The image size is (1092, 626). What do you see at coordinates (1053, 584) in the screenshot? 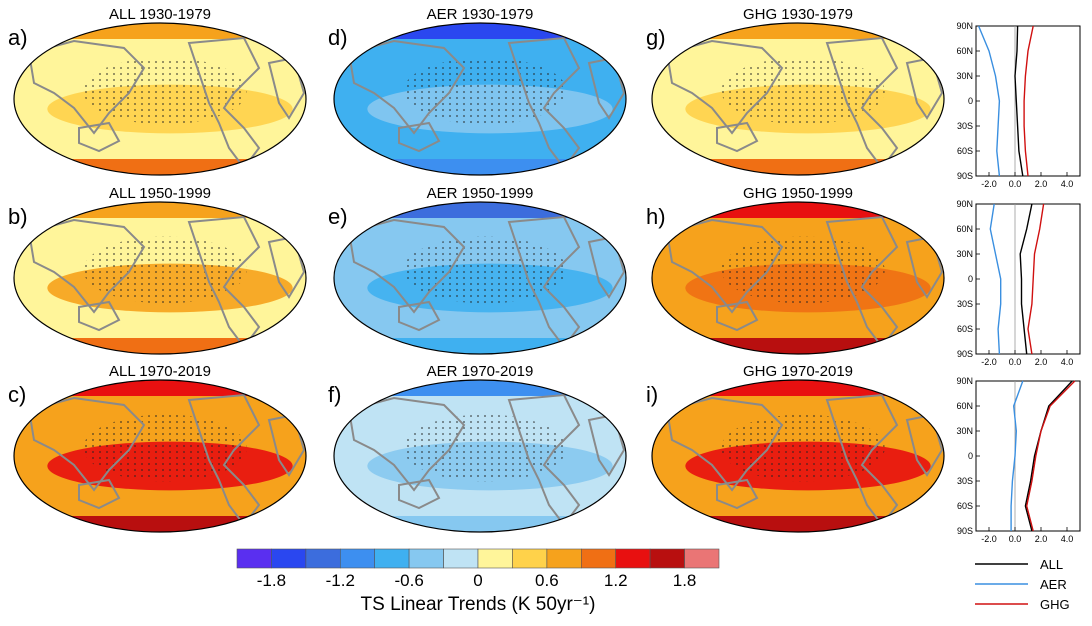
I see `legend-label: AER` at bounding box center [1053, 584].